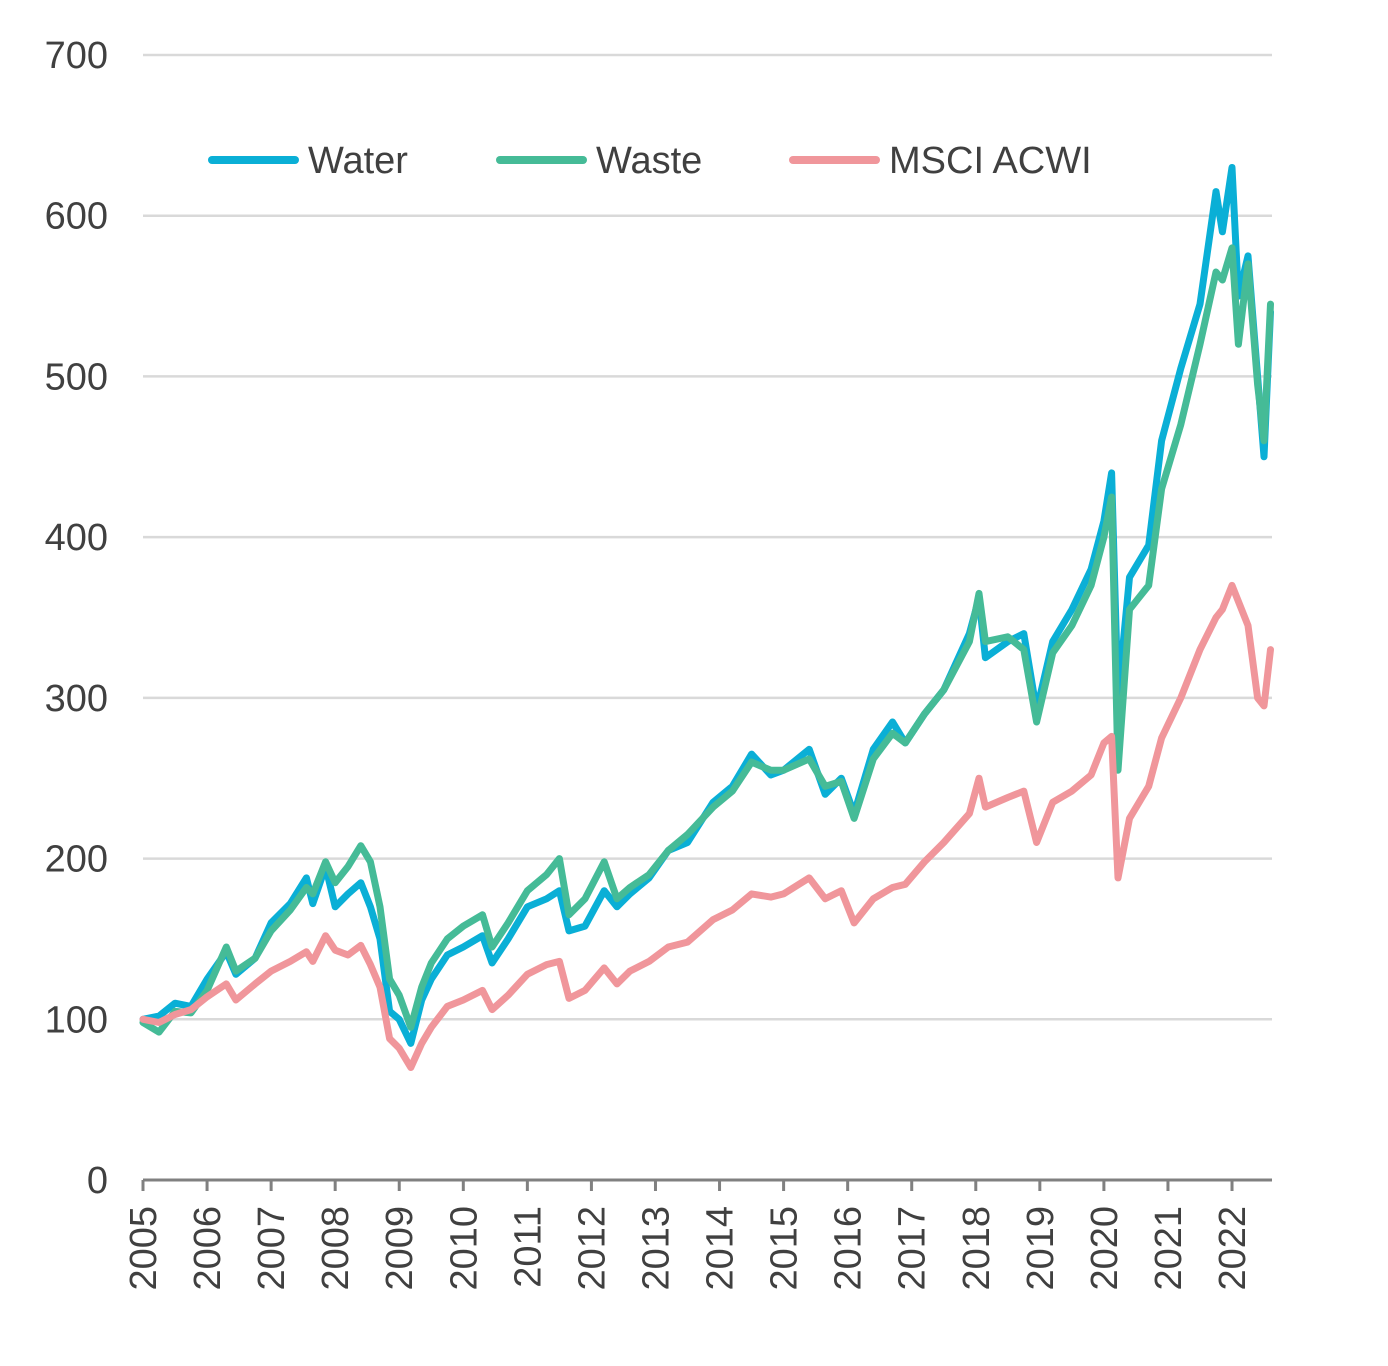  What do you see at coordinates (76, 1020) in the screenshot?
I see `y-tick-label: 100` at bounding box center [76, 1020].